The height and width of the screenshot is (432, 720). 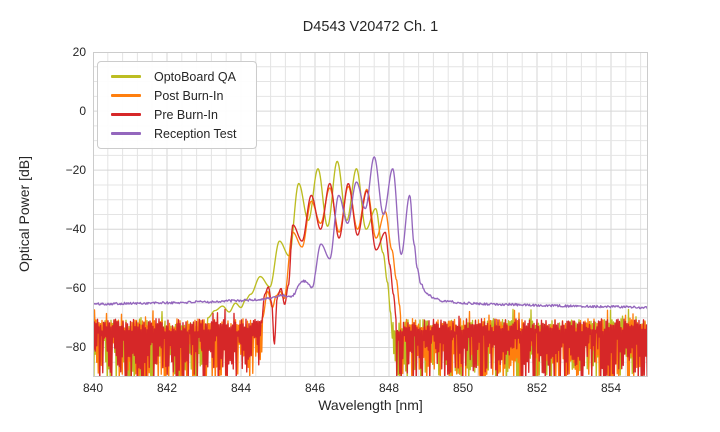 What do you see at coordinates (370, 405) in the screenshot?
I see `x-axis-label: Wavelength [nm]` at bounding box center [370, 405].